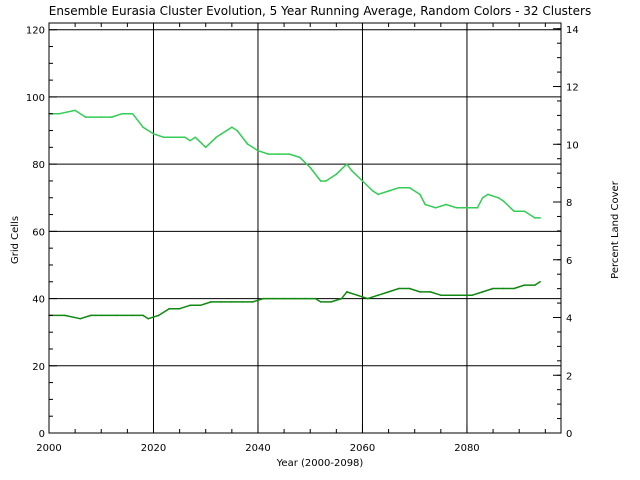  Describe the element at coordinates (35, 31) in the screenshot. I see `y-tick-label: 120` at that location.